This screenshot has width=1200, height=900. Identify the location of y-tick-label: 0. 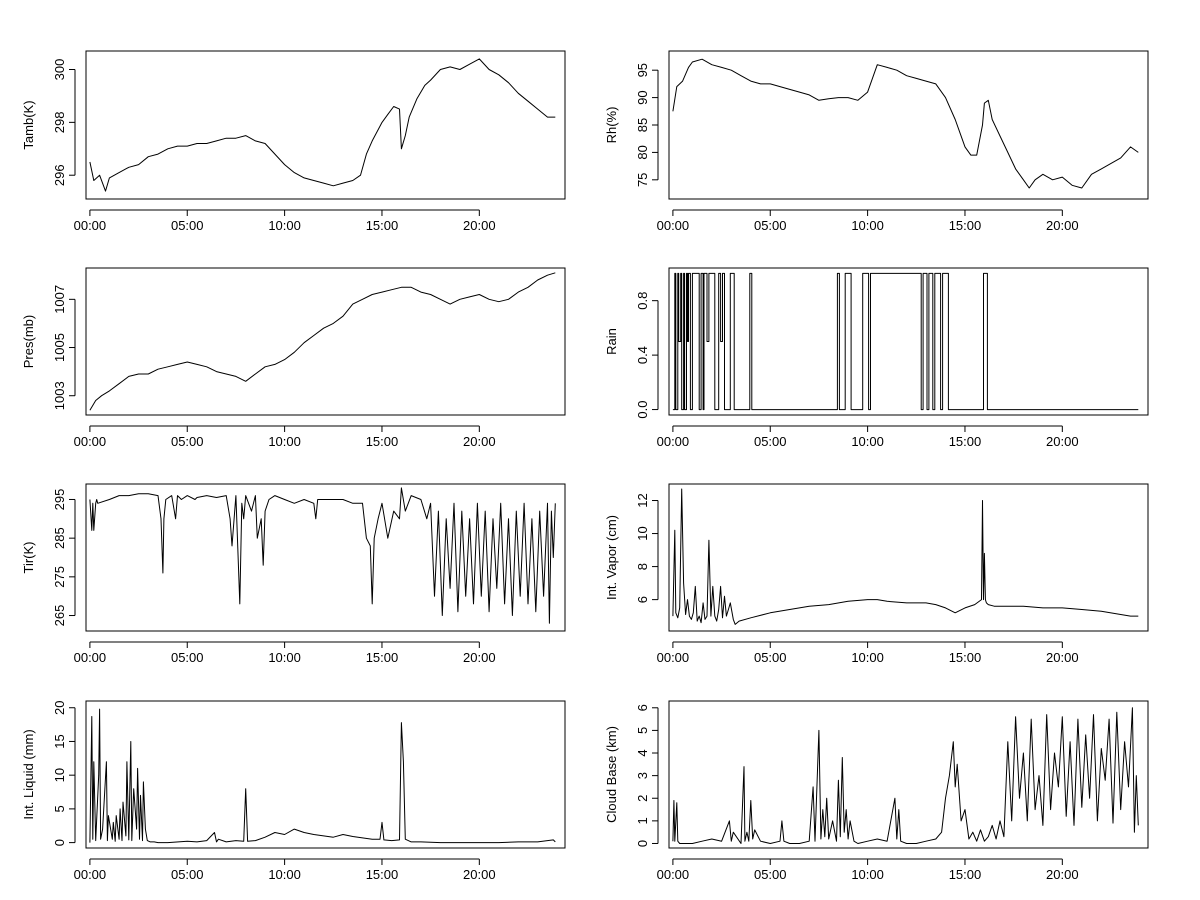
(59, 842).